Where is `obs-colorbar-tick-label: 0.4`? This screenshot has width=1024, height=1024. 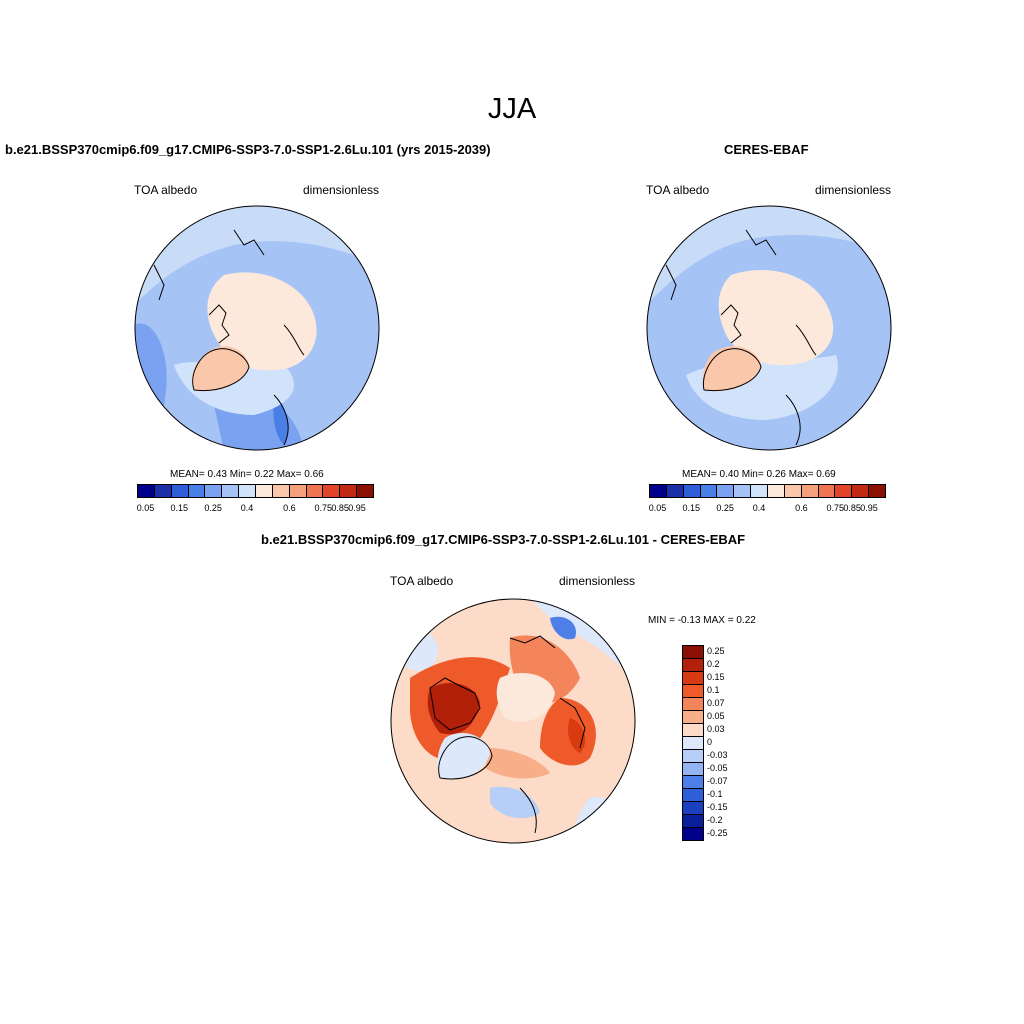 obs-colorbar-tick-label: 0.4 is located at coordinates (759, 508).